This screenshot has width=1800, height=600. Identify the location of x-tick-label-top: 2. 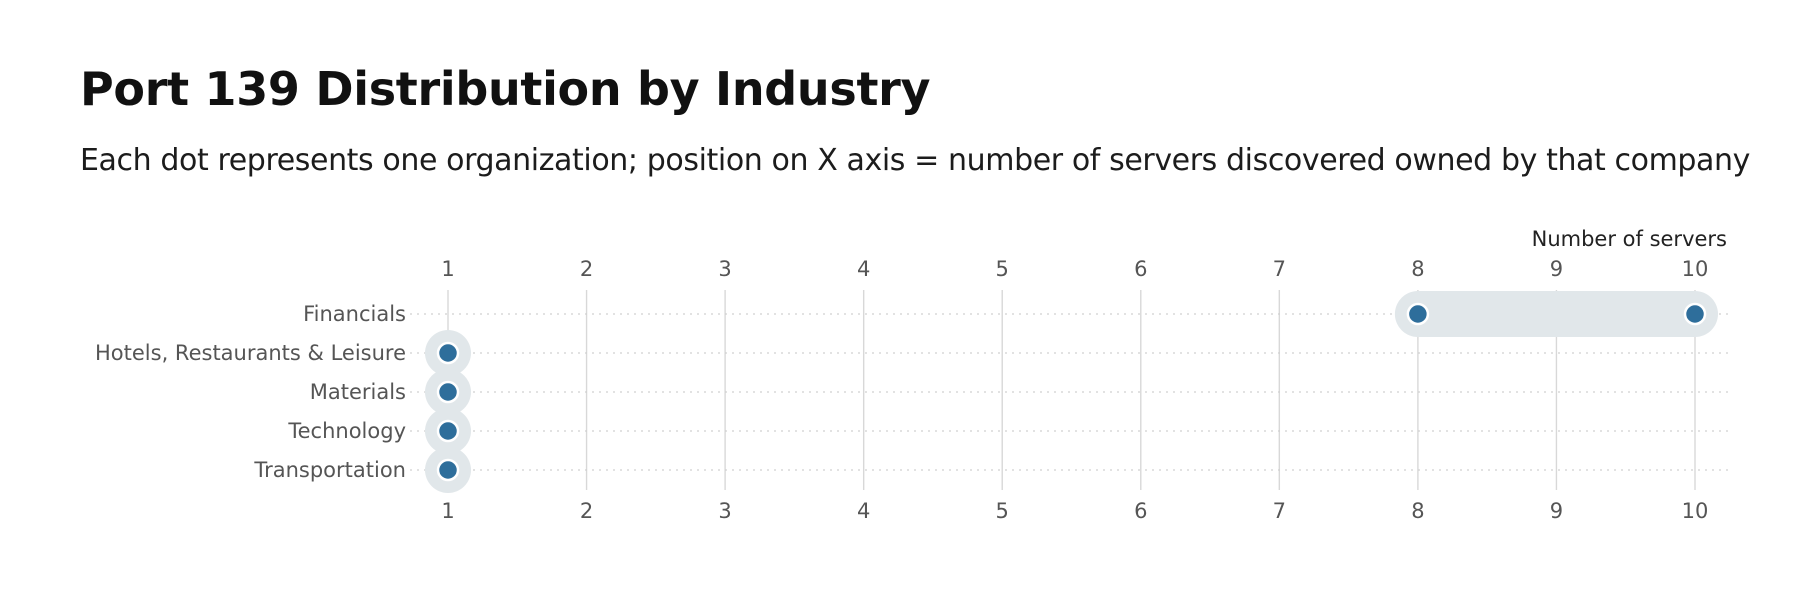
(586, 269).